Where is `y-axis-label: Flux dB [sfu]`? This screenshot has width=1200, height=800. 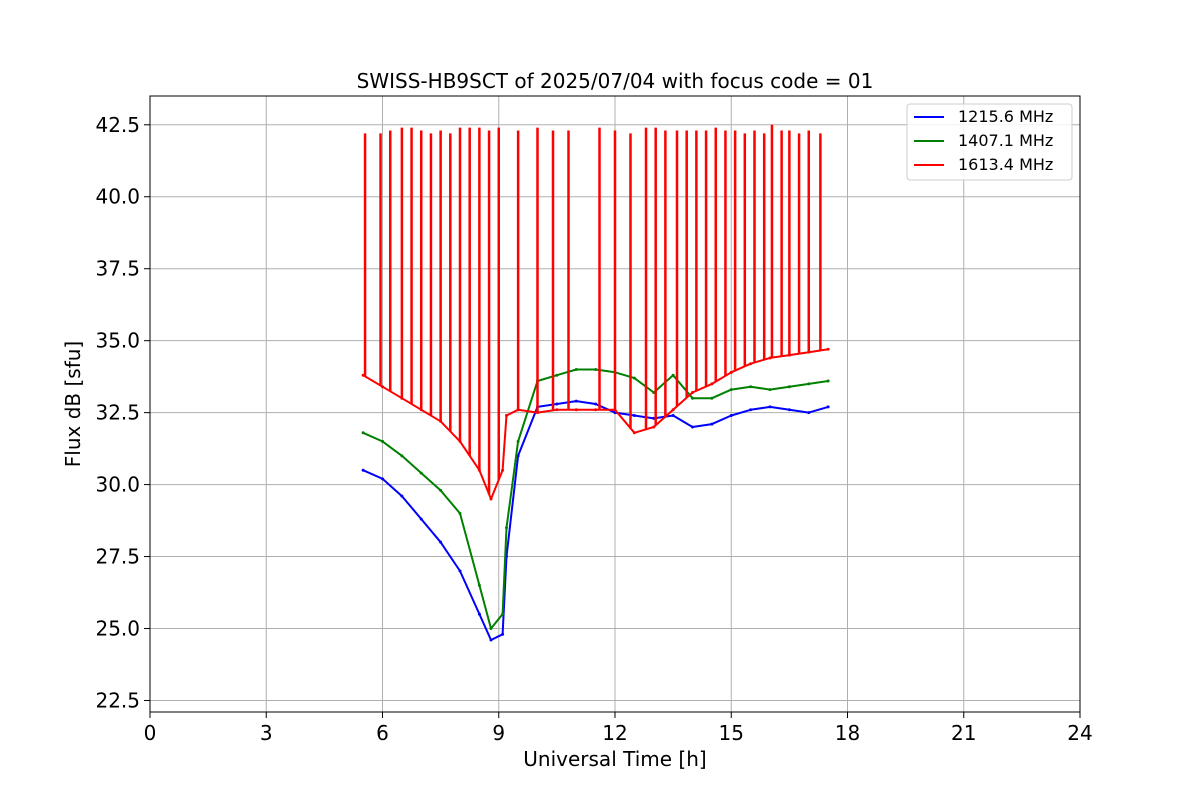 y-axis-label: Flux dB [sfu] is located at coordinates (73, 404).